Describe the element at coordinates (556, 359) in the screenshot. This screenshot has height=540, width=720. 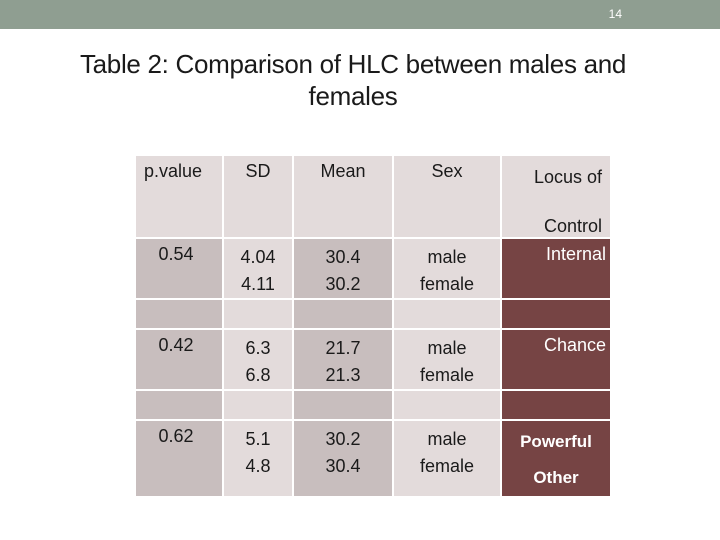
I see `locus-cell: Chance` at that location.